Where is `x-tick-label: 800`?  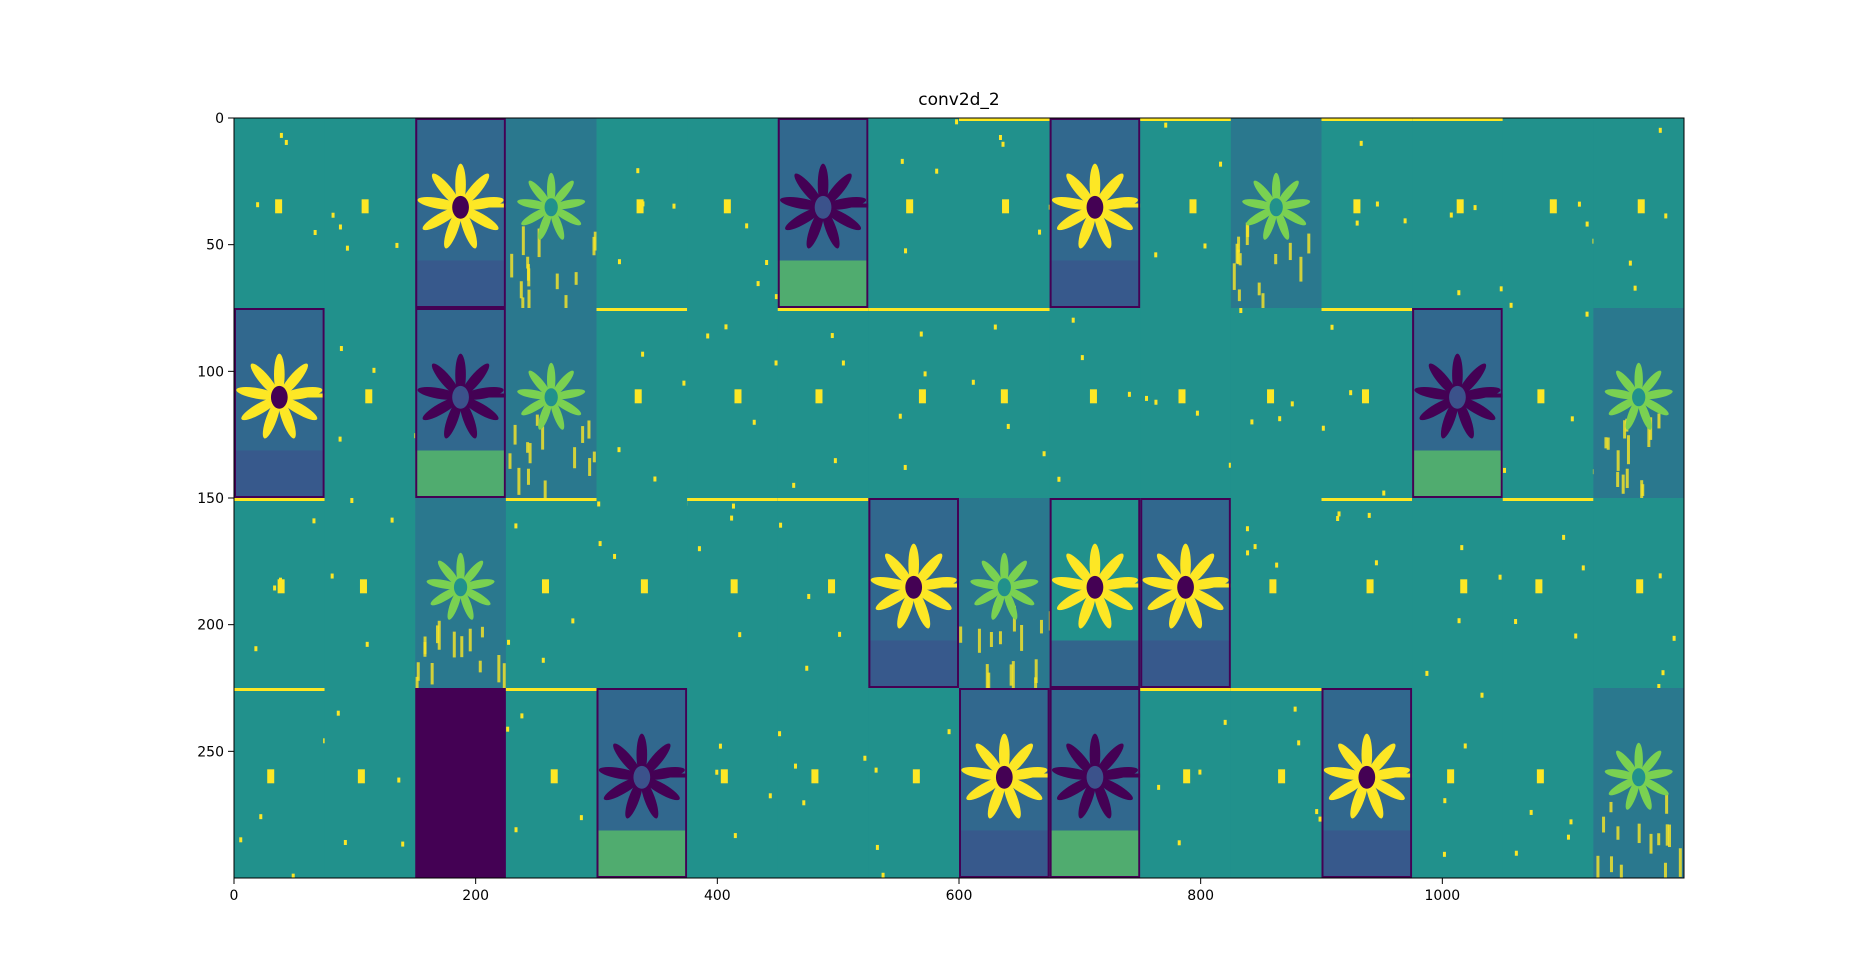 x-tick-label: 800 is located at coordinates (1200, 896).